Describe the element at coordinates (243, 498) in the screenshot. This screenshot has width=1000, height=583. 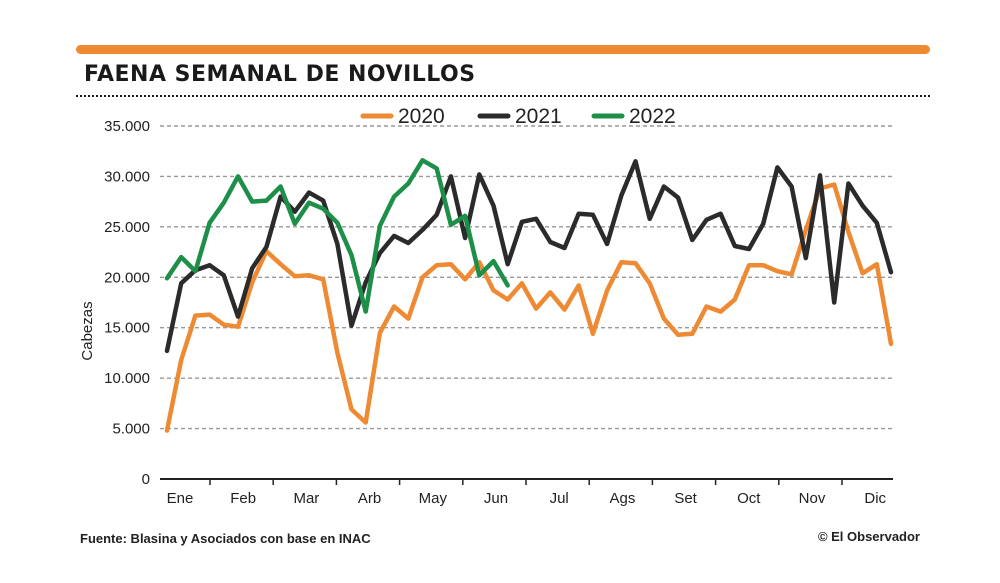
I see `x-tick-label: Feb` at that location.